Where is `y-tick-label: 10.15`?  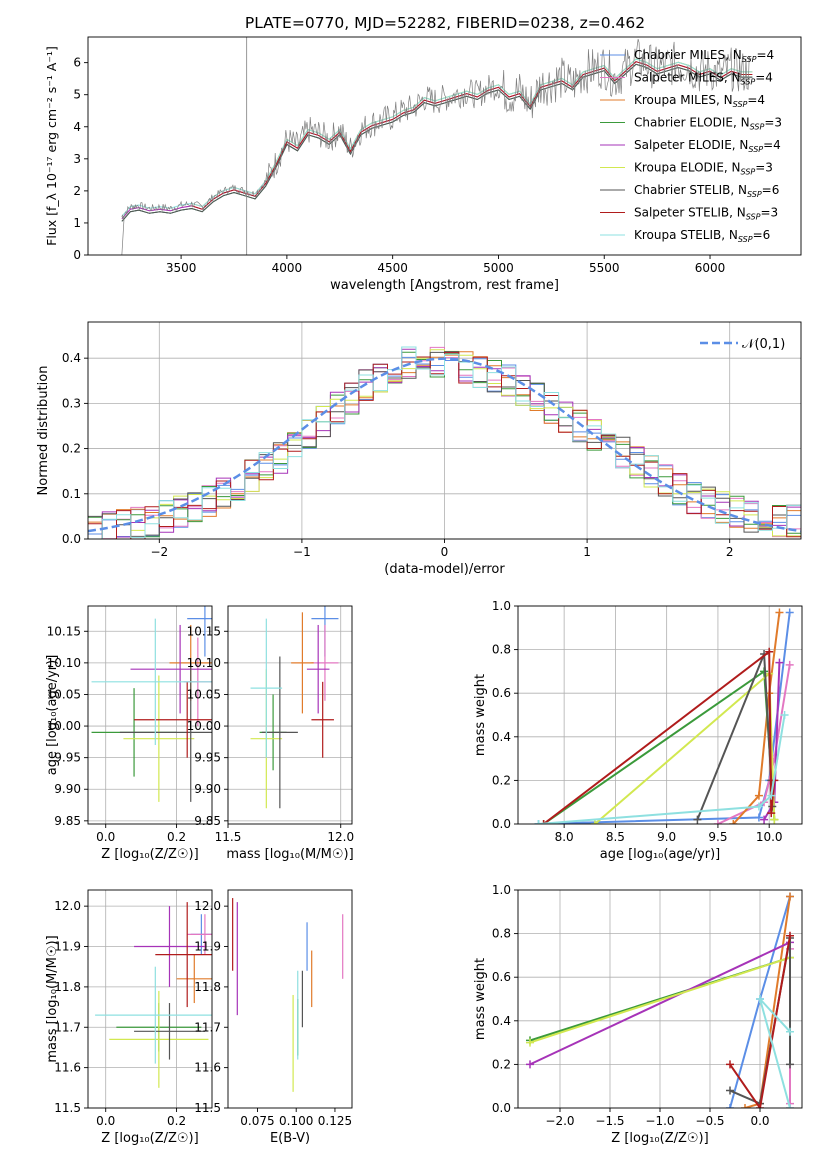
y-tick-label: 10.15 is located at coordinates (204, 631).